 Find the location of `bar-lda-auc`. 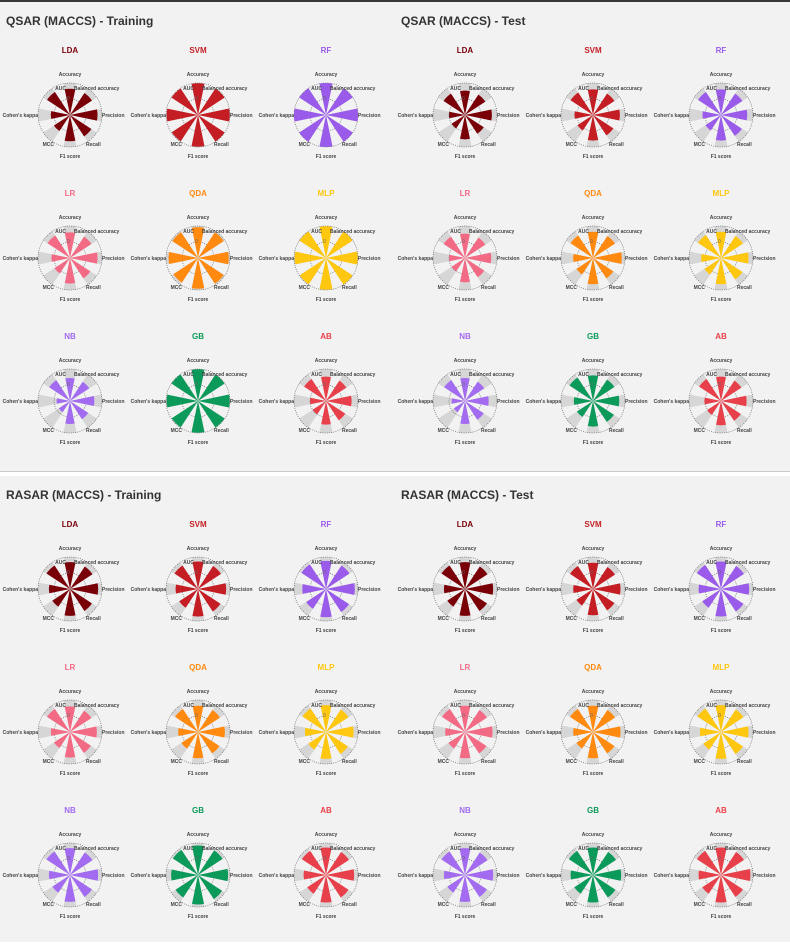

bar-lda-auc is located at coordinates (454, 104).